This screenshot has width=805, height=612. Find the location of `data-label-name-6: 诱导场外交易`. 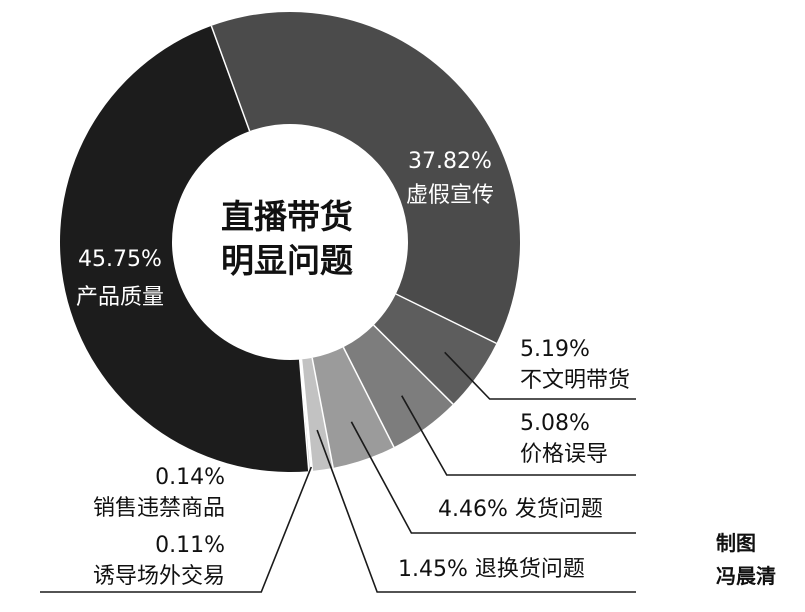

data-label-name-6: 诱导场外交易 is located at coordinates (159, 576).